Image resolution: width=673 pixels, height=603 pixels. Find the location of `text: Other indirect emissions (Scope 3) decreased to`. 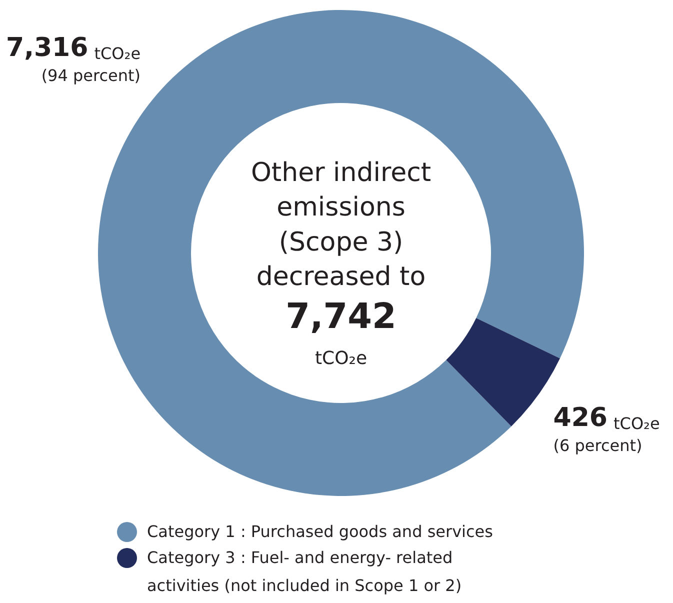

text: Other indirect emissions (Scope 3) decreased to is located at coordinates (341, 225).